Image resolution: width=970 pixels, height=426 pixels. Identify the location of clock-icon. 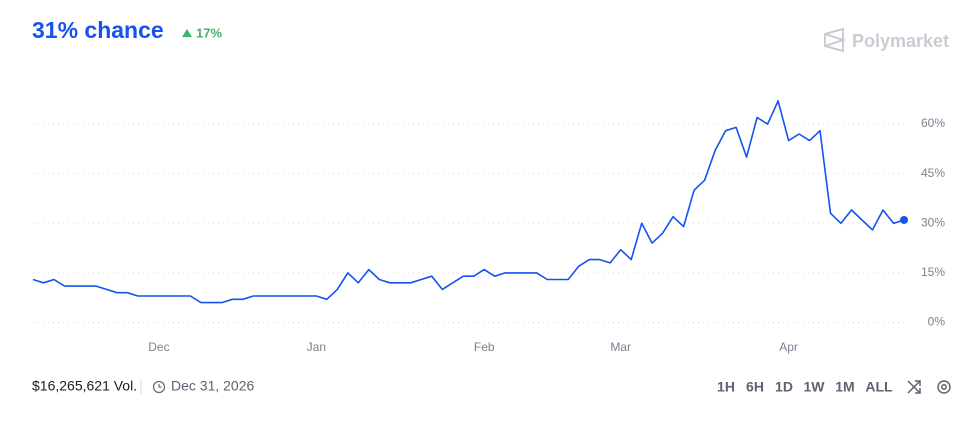
(159, 387).